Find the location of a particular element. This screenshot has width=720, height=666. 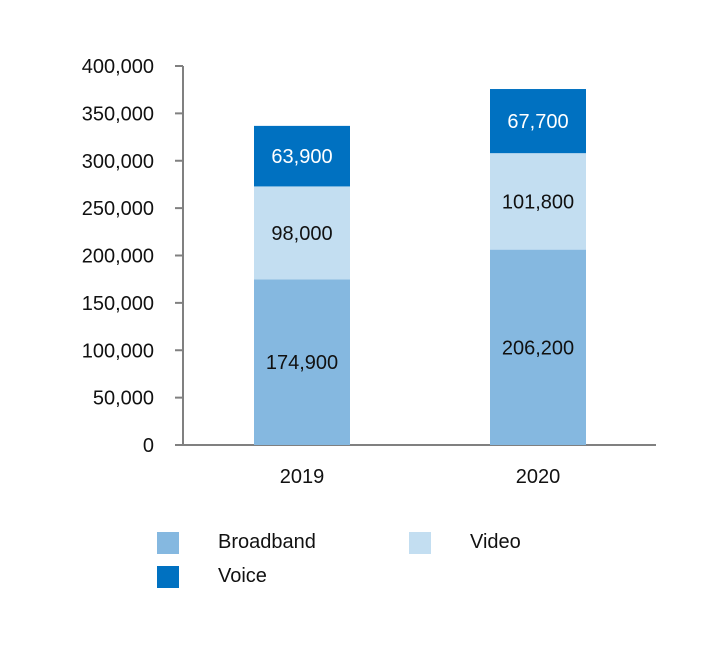

data-label-voice-2019: 63,900 is located at coordinates (301, 157).